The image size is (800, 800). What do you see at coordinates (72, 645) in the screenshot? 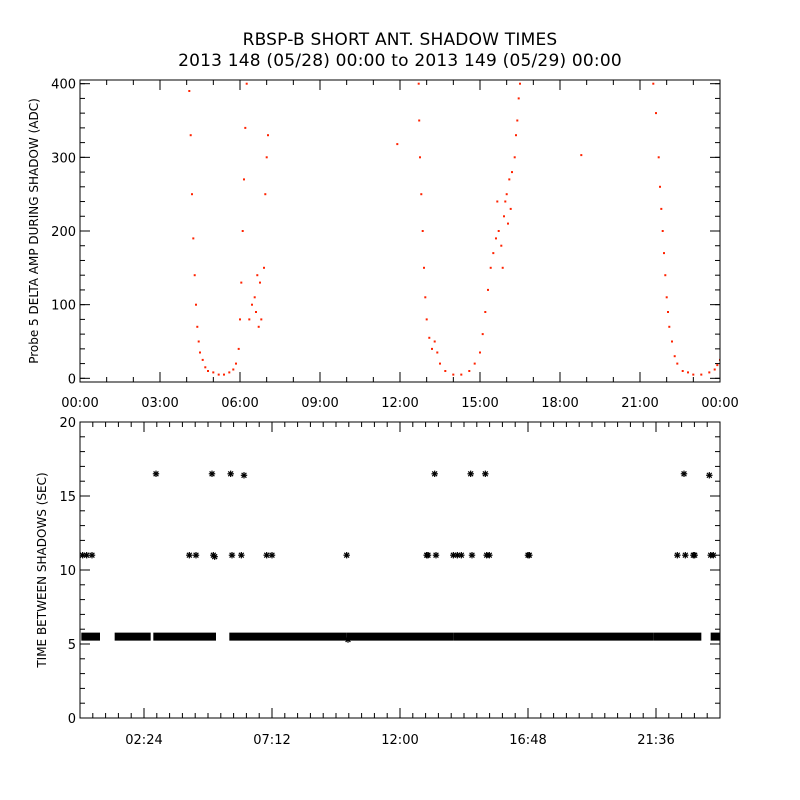
I see `y-tick-label: 5` at bounding box center [72, 645].